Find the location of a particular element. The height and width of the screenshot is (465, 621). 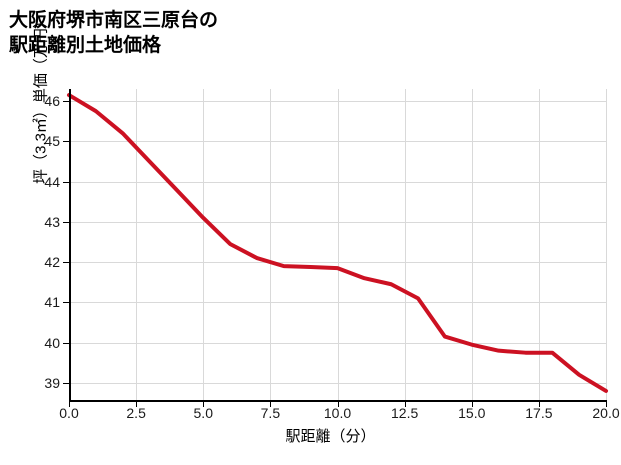

y-tick-label: 46 is located at coordinates (52, 101).